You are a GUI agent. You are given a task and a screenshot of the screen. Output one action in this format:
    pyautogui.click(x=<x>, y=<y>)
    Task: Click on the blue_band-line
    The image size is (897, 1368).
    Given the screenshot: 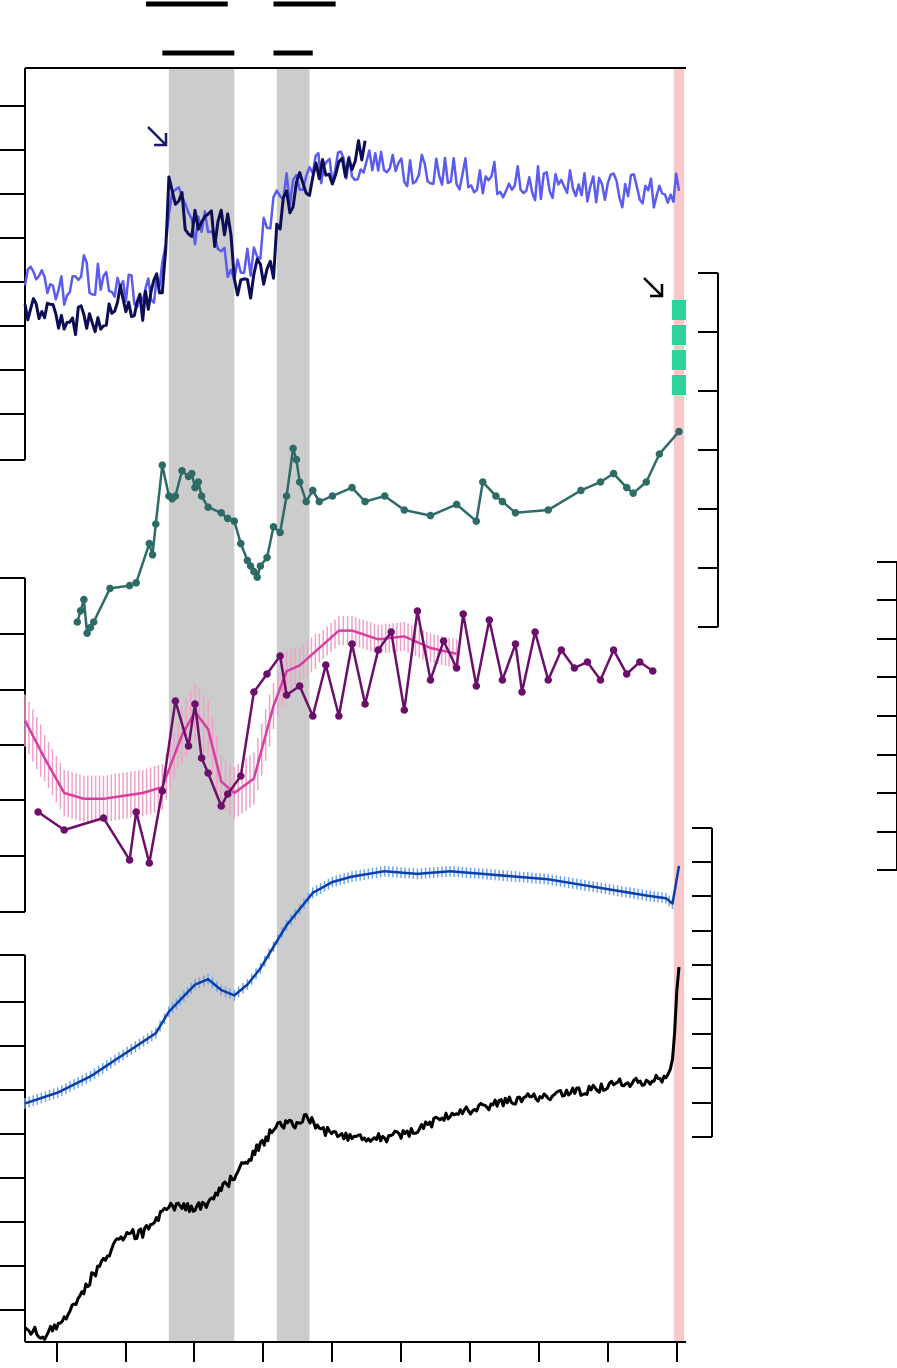 What is the action you would take?
    pyautogui.click(x=352, y=985)
    